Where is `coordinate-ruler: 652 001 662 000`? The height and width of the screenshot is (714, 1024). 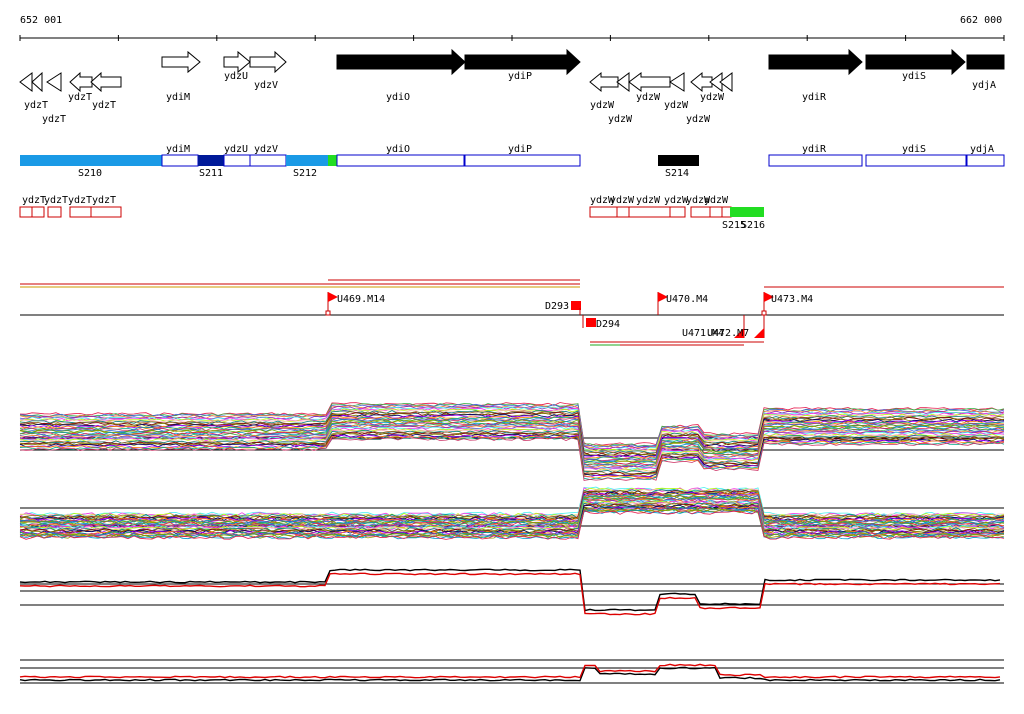 coordinate-ruler: 652 001 662 000 is located at coordinates (512, 28).